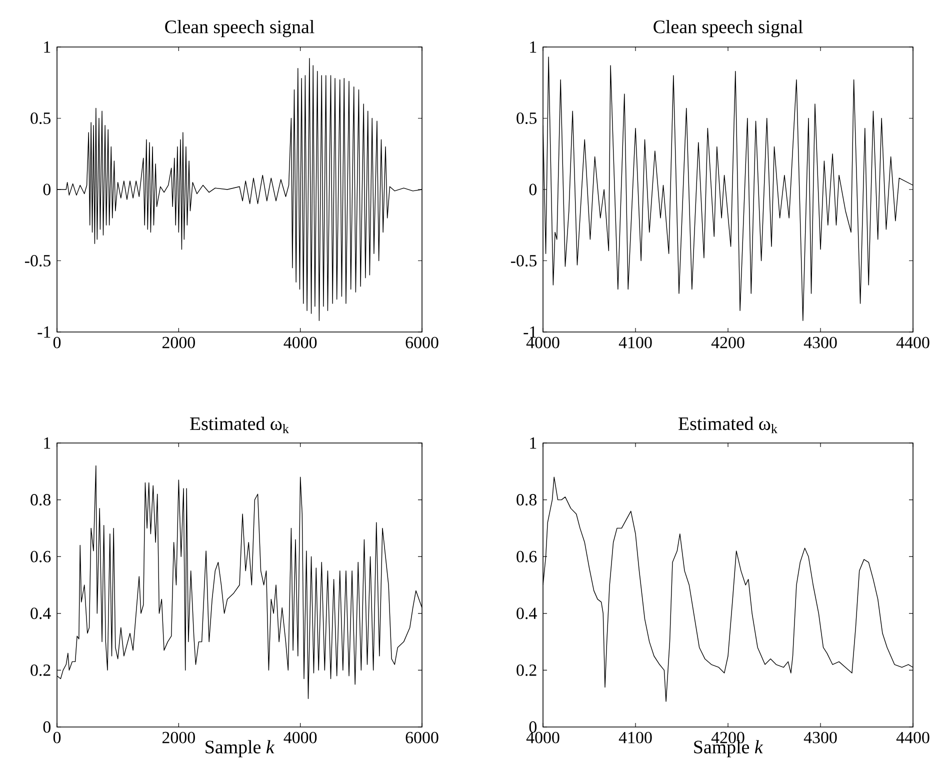 The height and width of the screenshot is (772, 935). Describe the element at coordinates (727, 342) in the screenshot. I see `x-tick-label: 4200` at that location.